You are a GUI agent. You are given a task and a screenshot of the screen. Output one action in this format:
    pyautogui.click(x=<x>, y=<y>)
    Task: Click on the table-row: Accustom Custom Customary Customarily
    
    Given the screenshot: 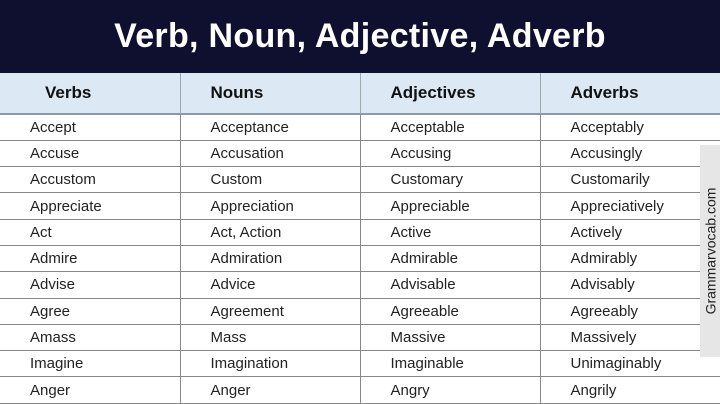 What is the action you would take?
    pyautogui.click(x=360, y=180)
    